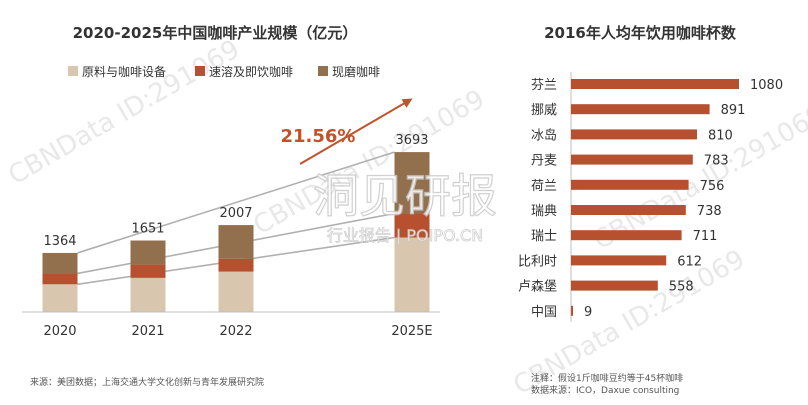 This screenshot has height=405, width=808. Describe the element at coordinates (148, 252) in the screenshot. I see `bar-segment-ground-2021` at that location.